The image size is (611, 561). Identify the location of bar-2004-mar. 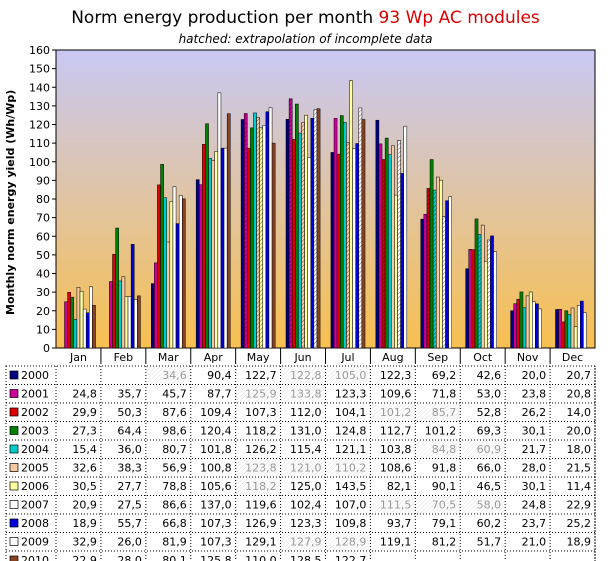
(165, 273).